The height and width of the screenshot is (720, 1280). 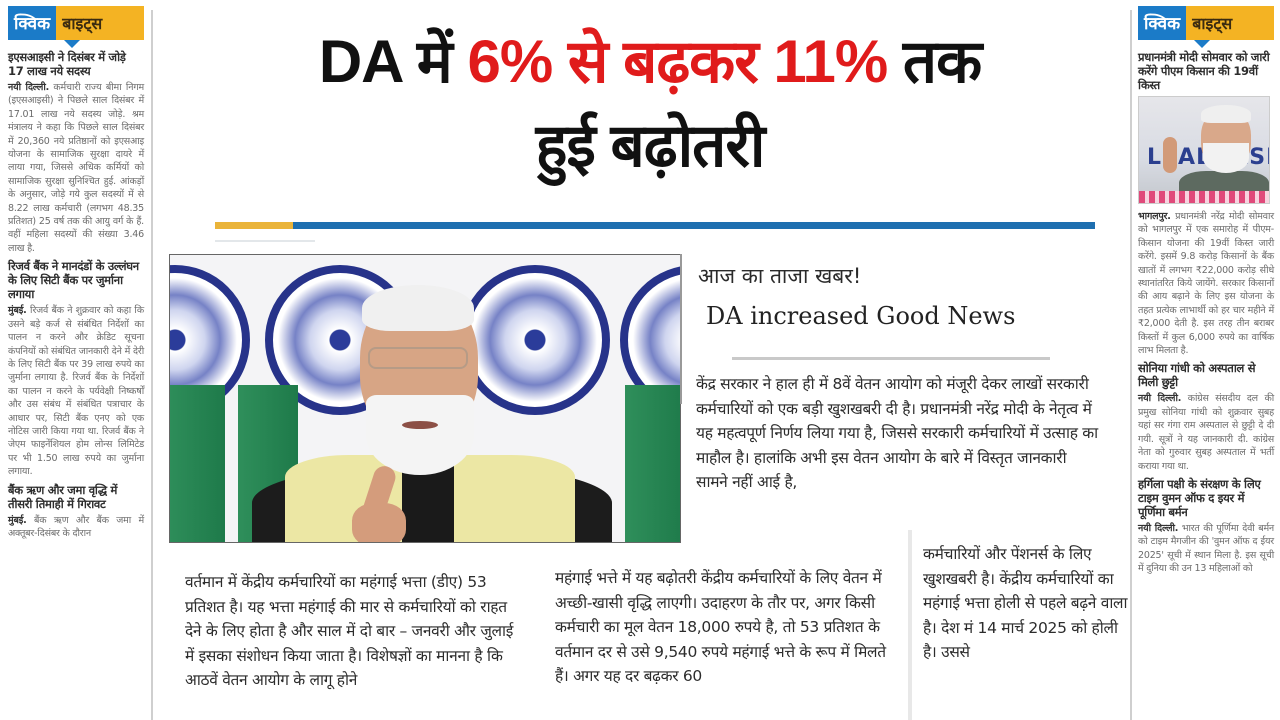 What do you see at coordinates (420, 425) in the screenshot?
I see `person-mouth` at bounding box center [420, 425].